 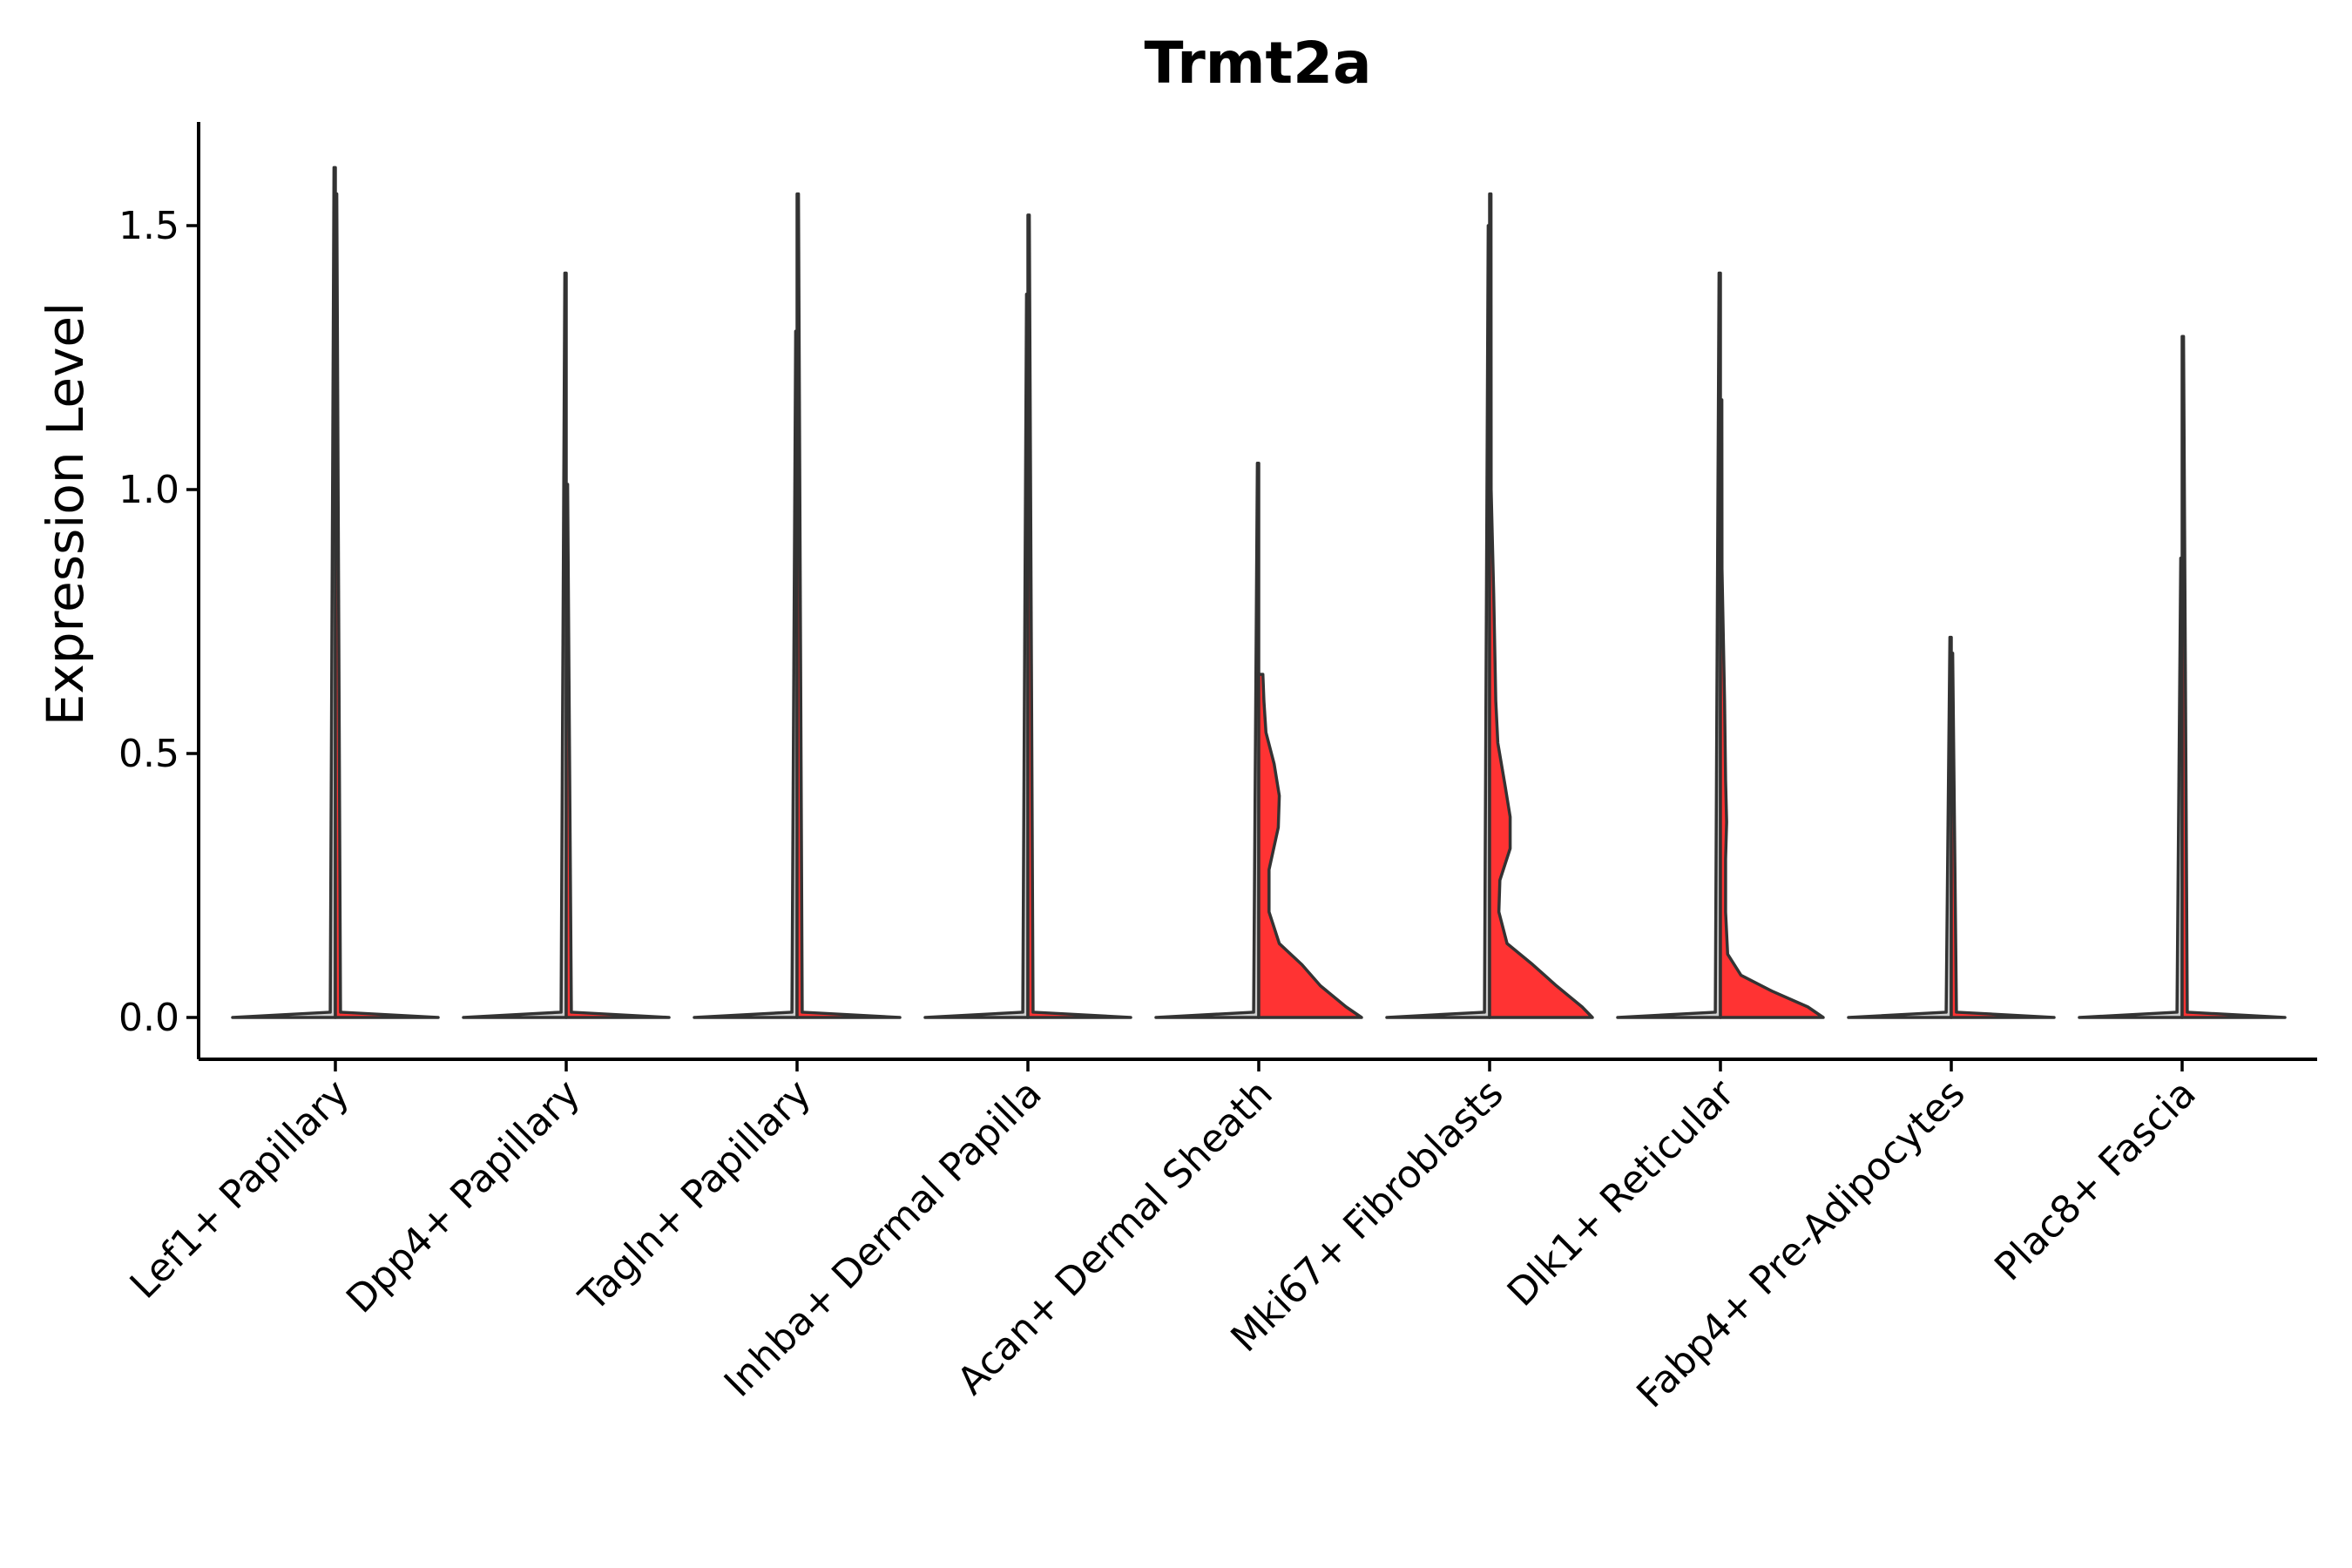 I want to click on y-tick-label: 1.5, so click(x=148, y=226).